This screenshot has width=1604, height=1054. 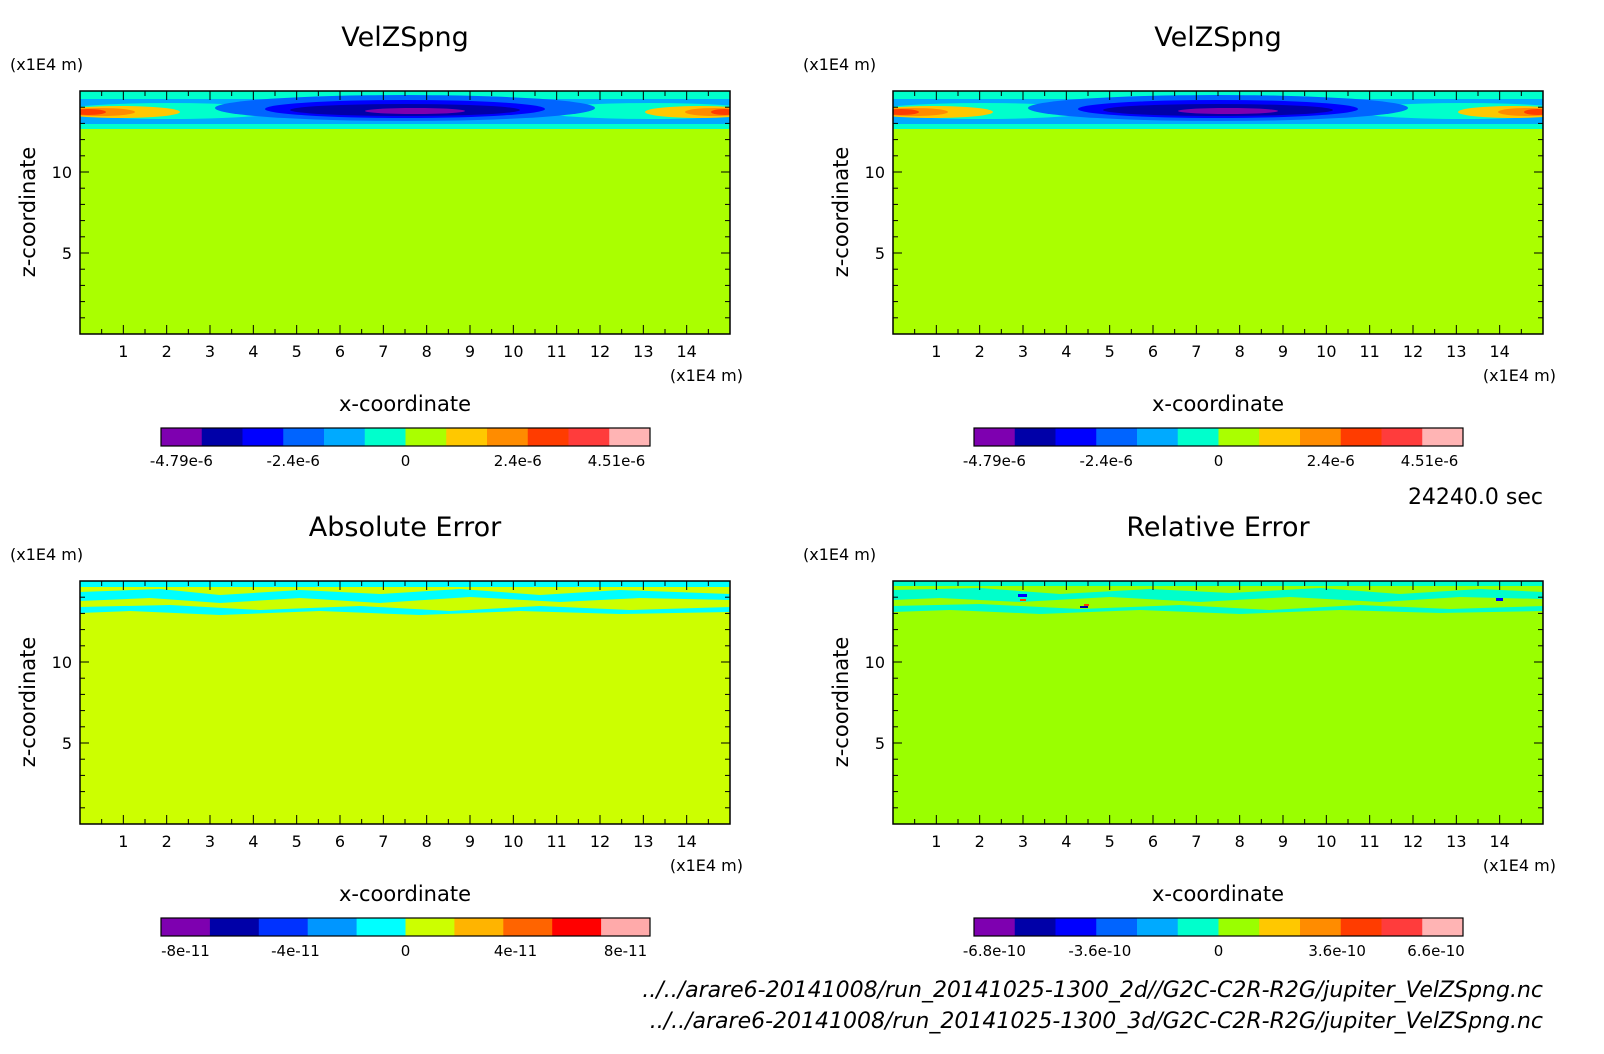 I want to click on x-tick-label: 12, so click(x=1413, y=351).